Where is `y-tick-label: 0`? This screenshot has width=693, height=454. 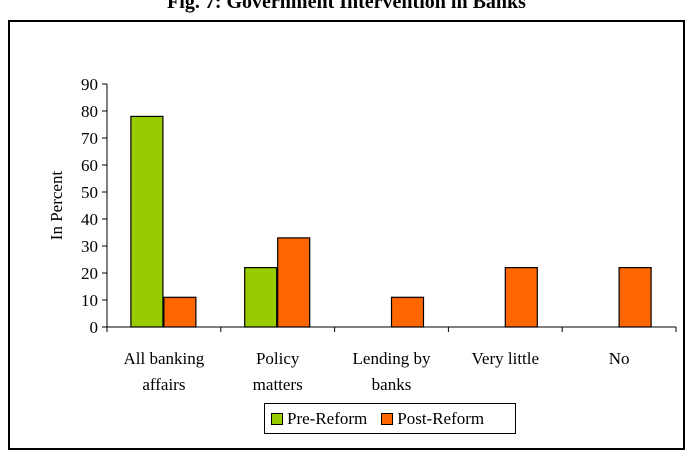 y-tick-label: 0 is located at coordinates (94, 327).